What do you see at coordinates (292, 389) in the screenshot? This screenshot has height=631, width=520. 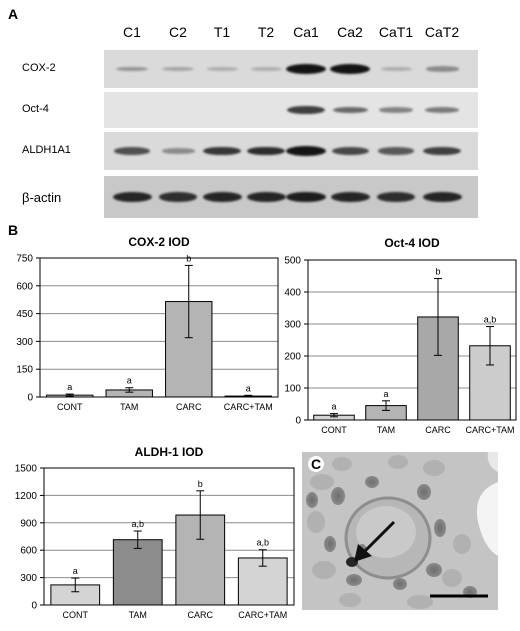 I see `y-tick-label: 100` at bounding box center [292, 389].